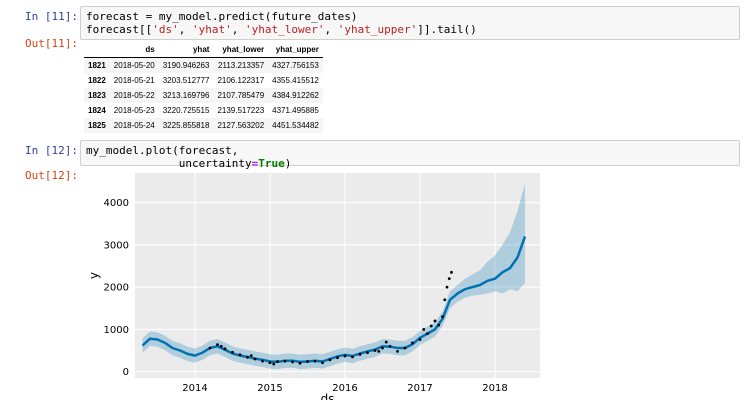 The image size is (750, 400). Describe the element at coordinates (269, 388) in the screenshot. I see `x-tick-label: 2015` at that location.